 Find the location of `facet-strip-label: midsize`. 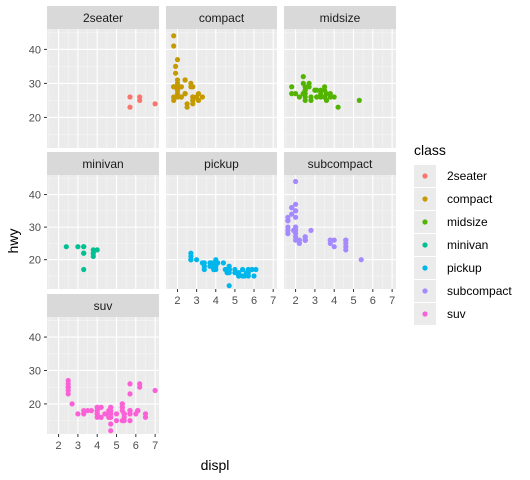

facet-strip-label: midsize is located at coordinates (340, 18).